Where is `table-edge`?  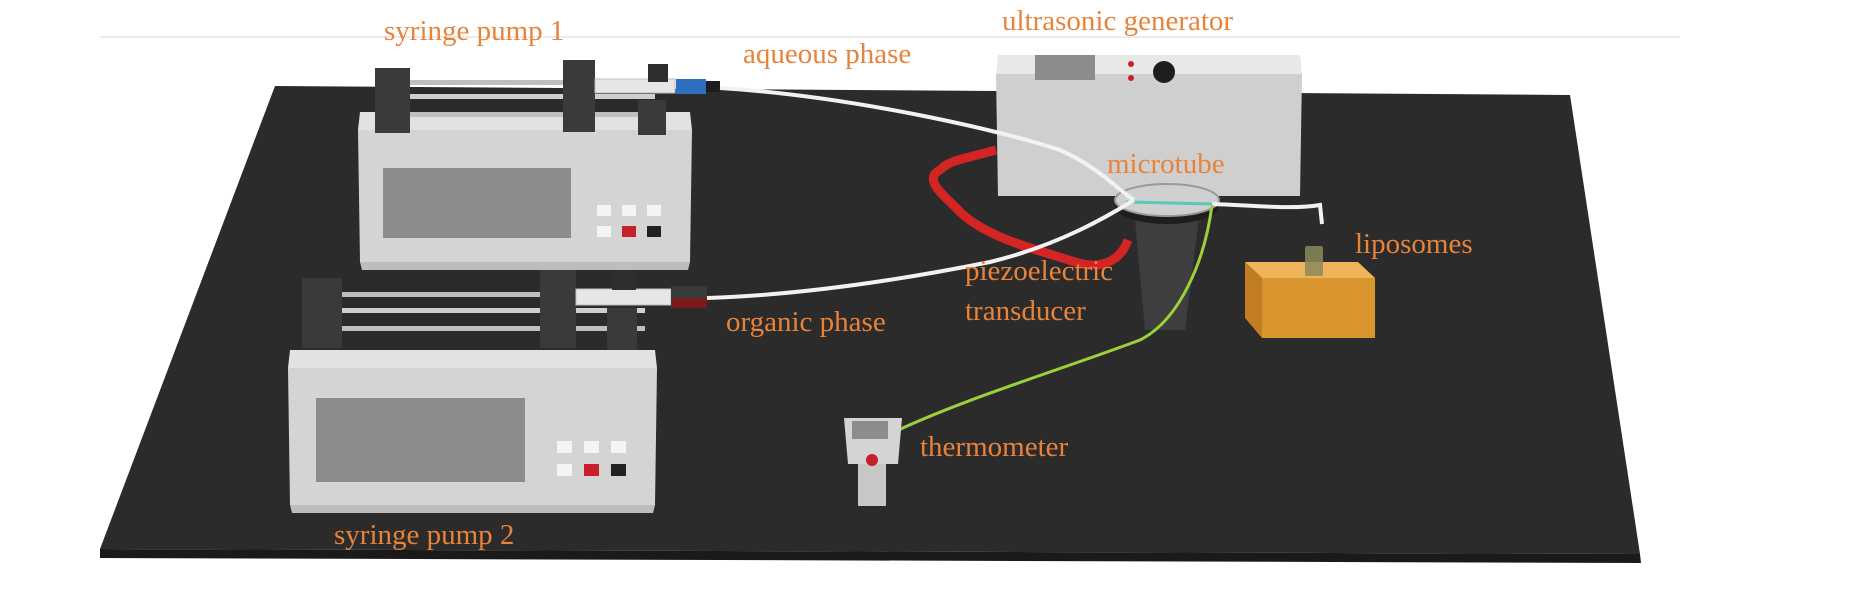
table-edge is located at coordinates (870, 556).